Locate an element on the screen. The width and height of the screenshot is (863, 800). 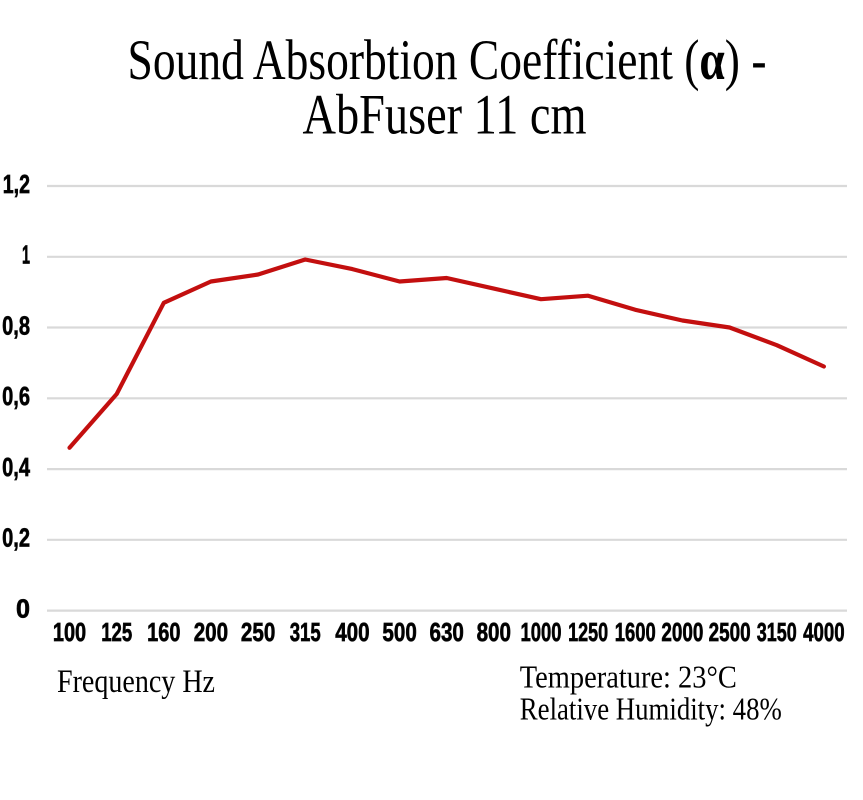
svg-text: Frequency Hz is located at coordinates (136, 682).